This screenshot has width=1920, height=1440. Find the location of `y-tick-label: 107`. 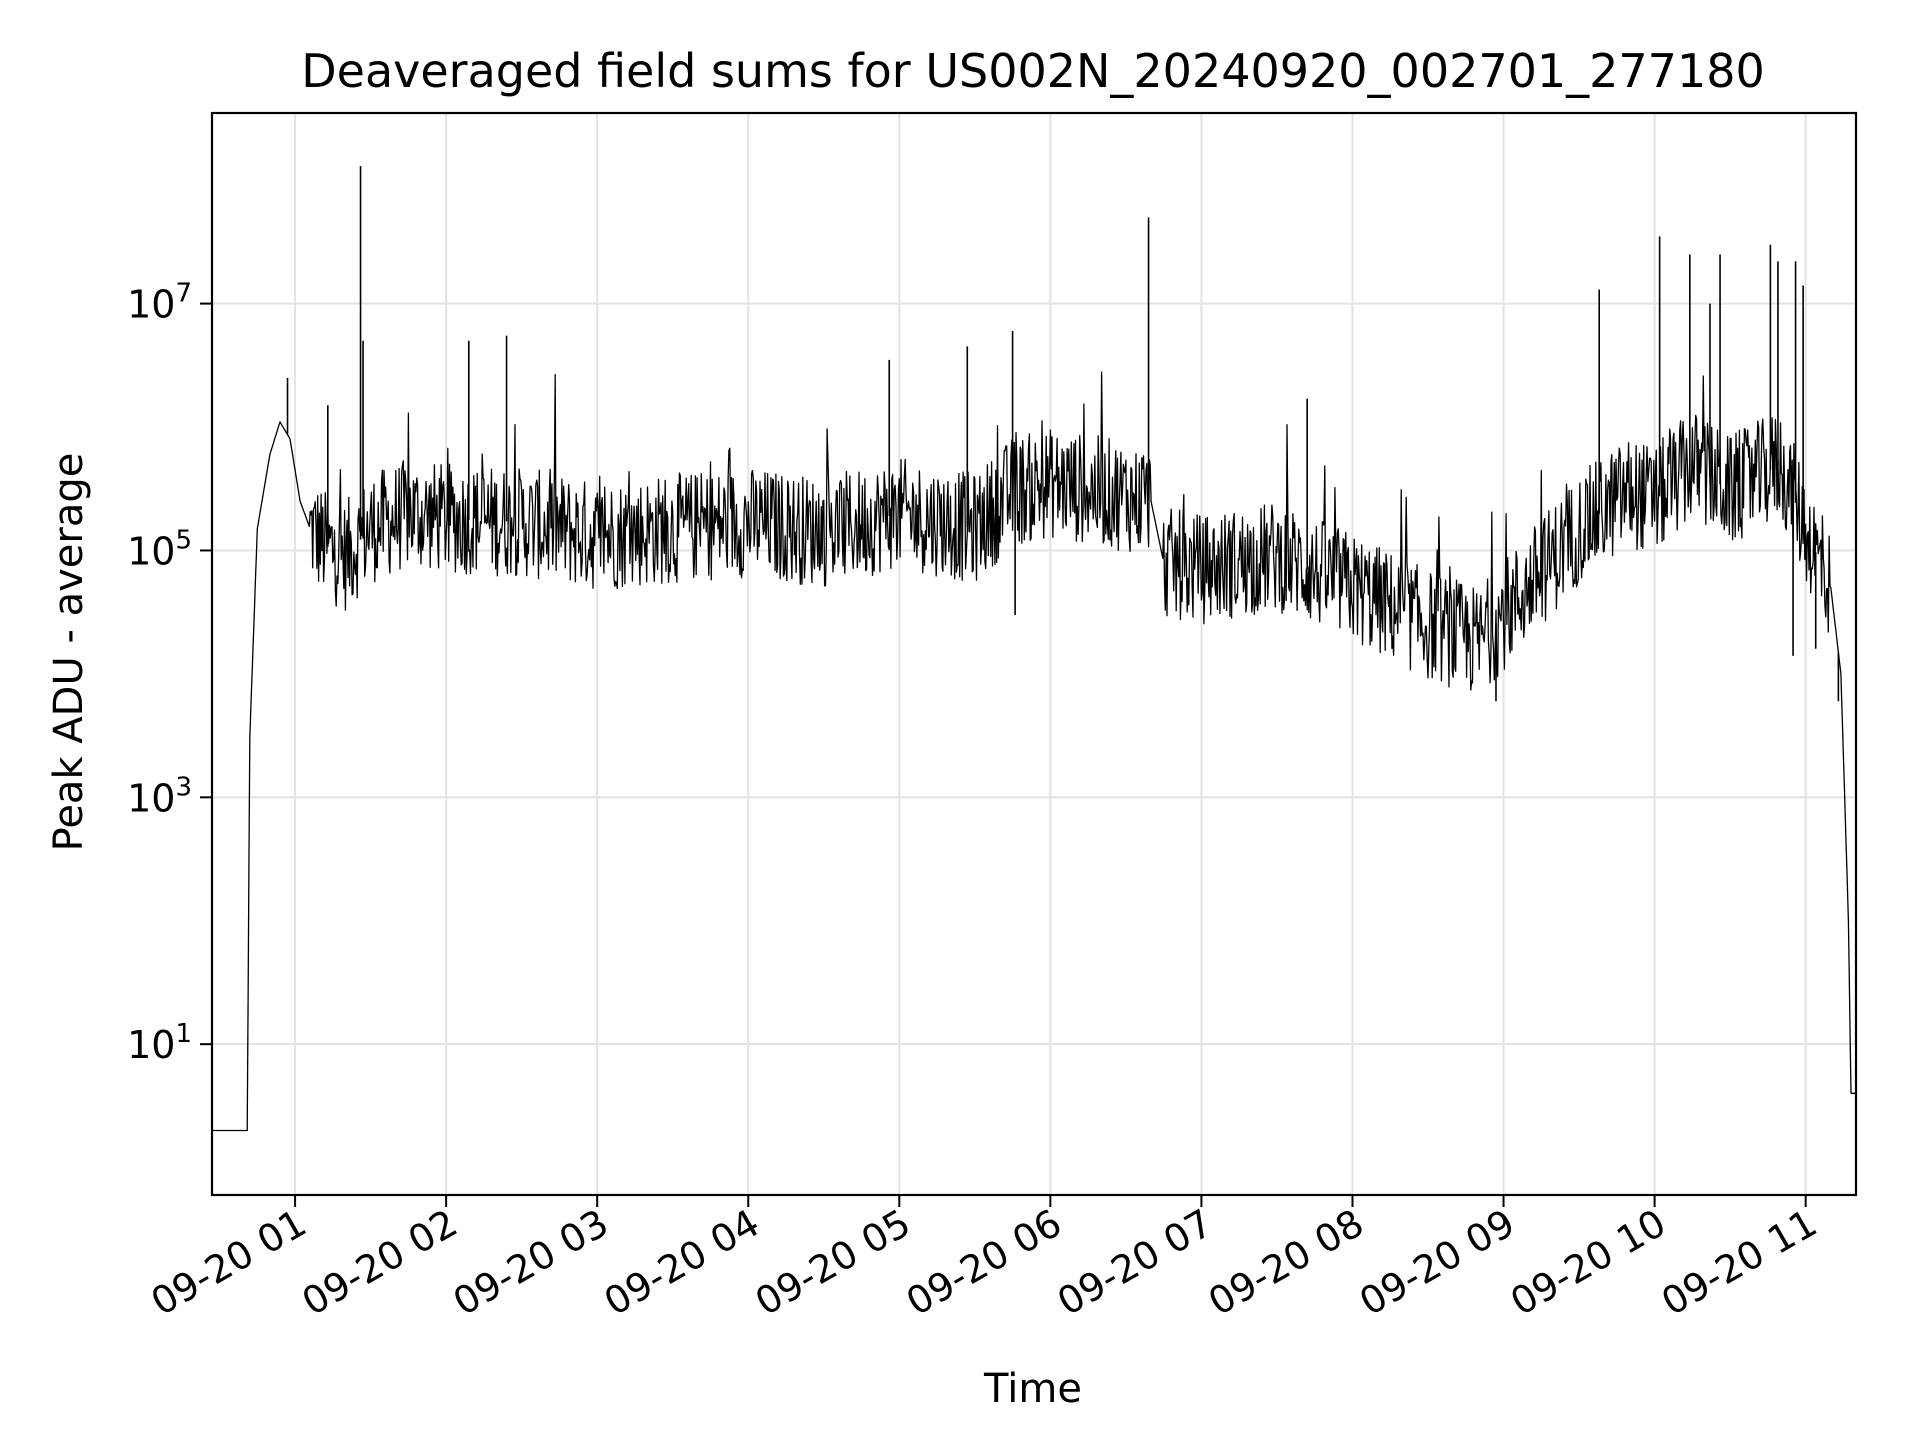

y-tick-label: 107 is located at coordinates (159, 303).